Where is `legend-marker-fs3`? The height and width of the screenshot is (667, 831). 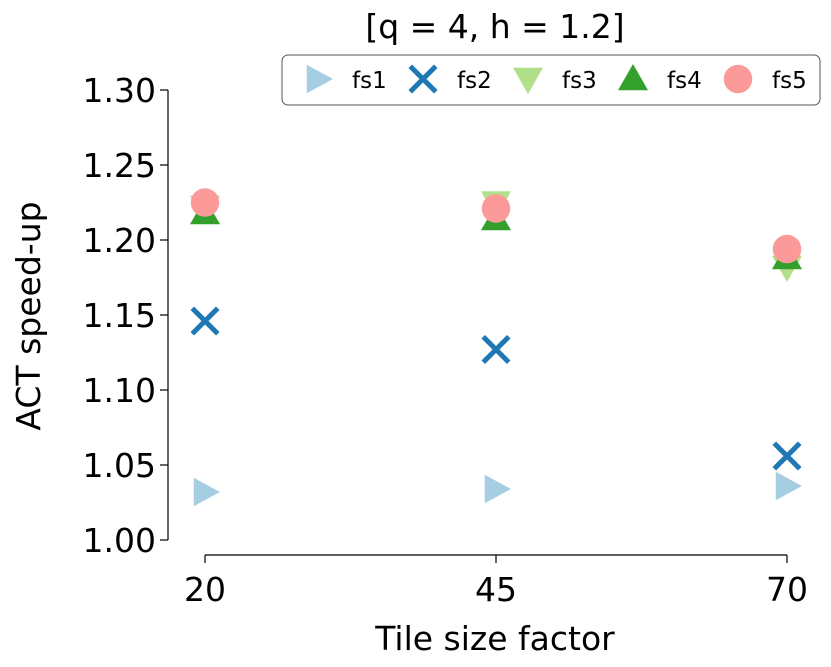 legend-marker-fs3 is located at coordinates (528, 80).